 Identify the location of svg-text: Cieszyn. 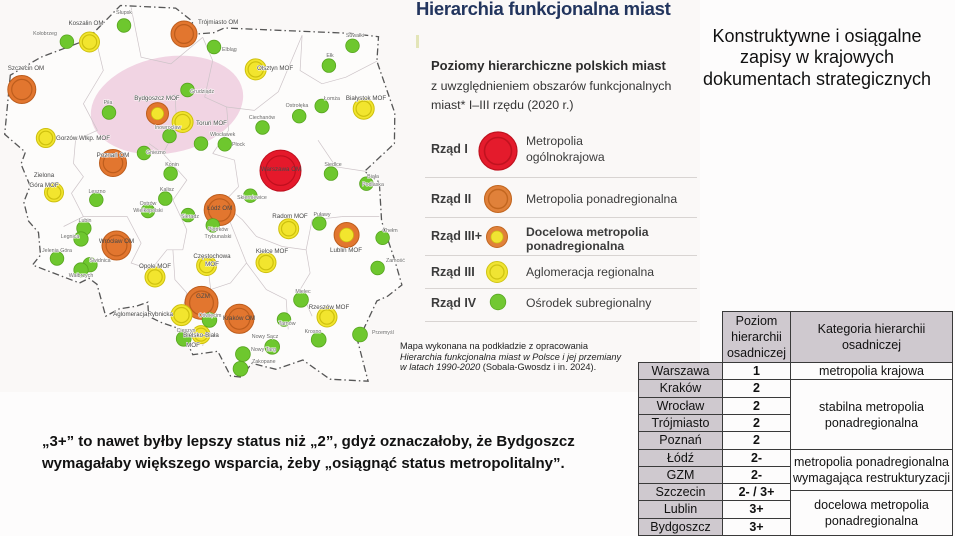
(186, 331).